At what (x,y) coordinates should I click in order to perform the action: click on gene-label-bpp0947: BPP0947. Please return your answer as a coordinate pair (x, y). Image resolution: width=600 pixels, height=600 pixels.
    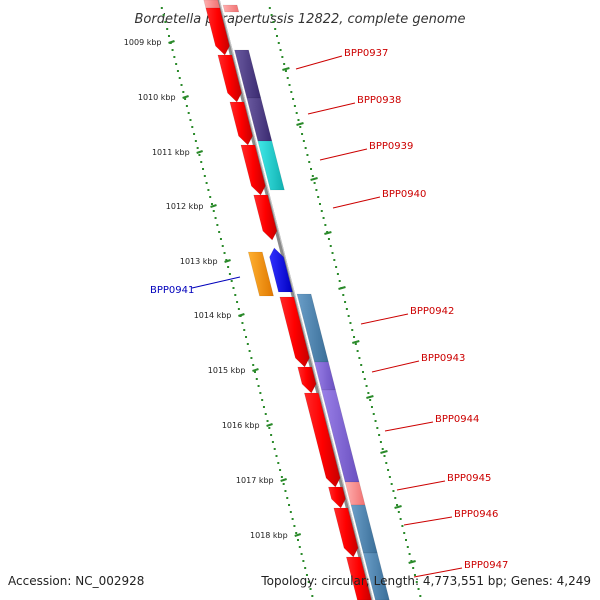
    Looking at the image, I should click on (486, 565).